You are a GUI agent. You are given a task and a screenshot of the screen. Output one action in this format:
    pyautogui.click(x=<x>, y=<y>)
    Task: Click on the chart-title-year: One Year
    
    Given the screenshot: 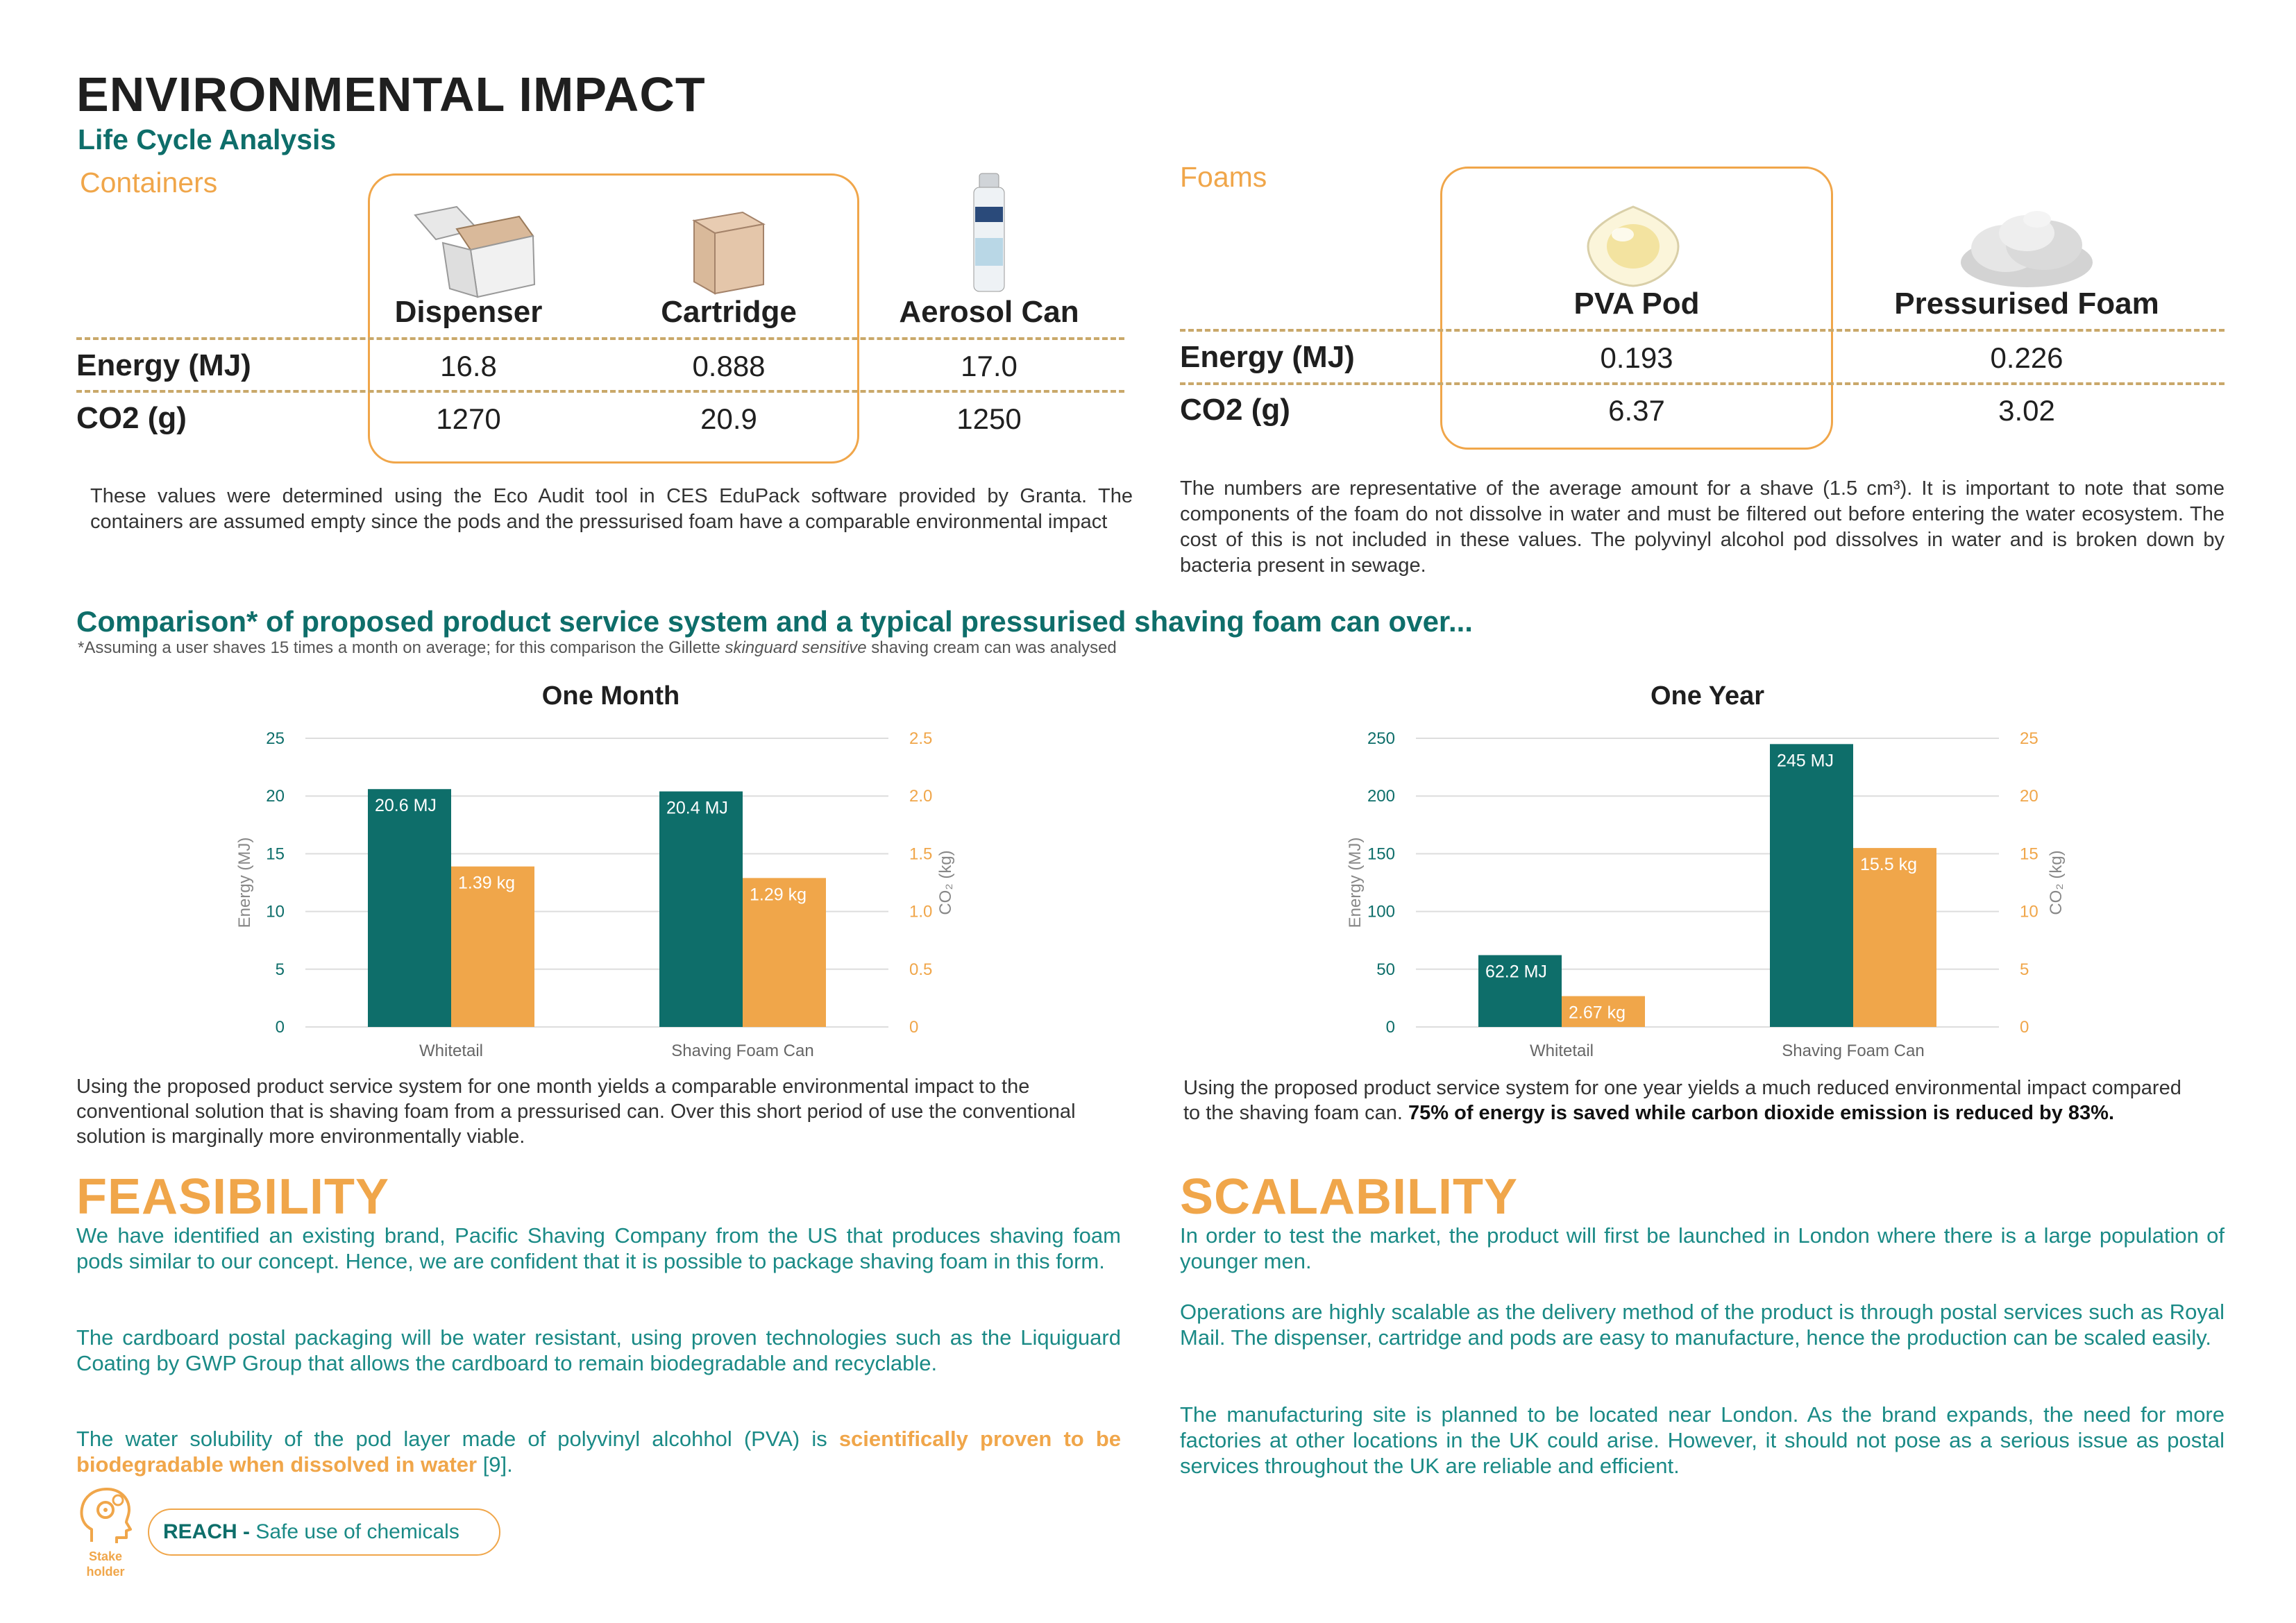 What is the action you would take?
    pyautogui.click(x=1707, y=696)
    